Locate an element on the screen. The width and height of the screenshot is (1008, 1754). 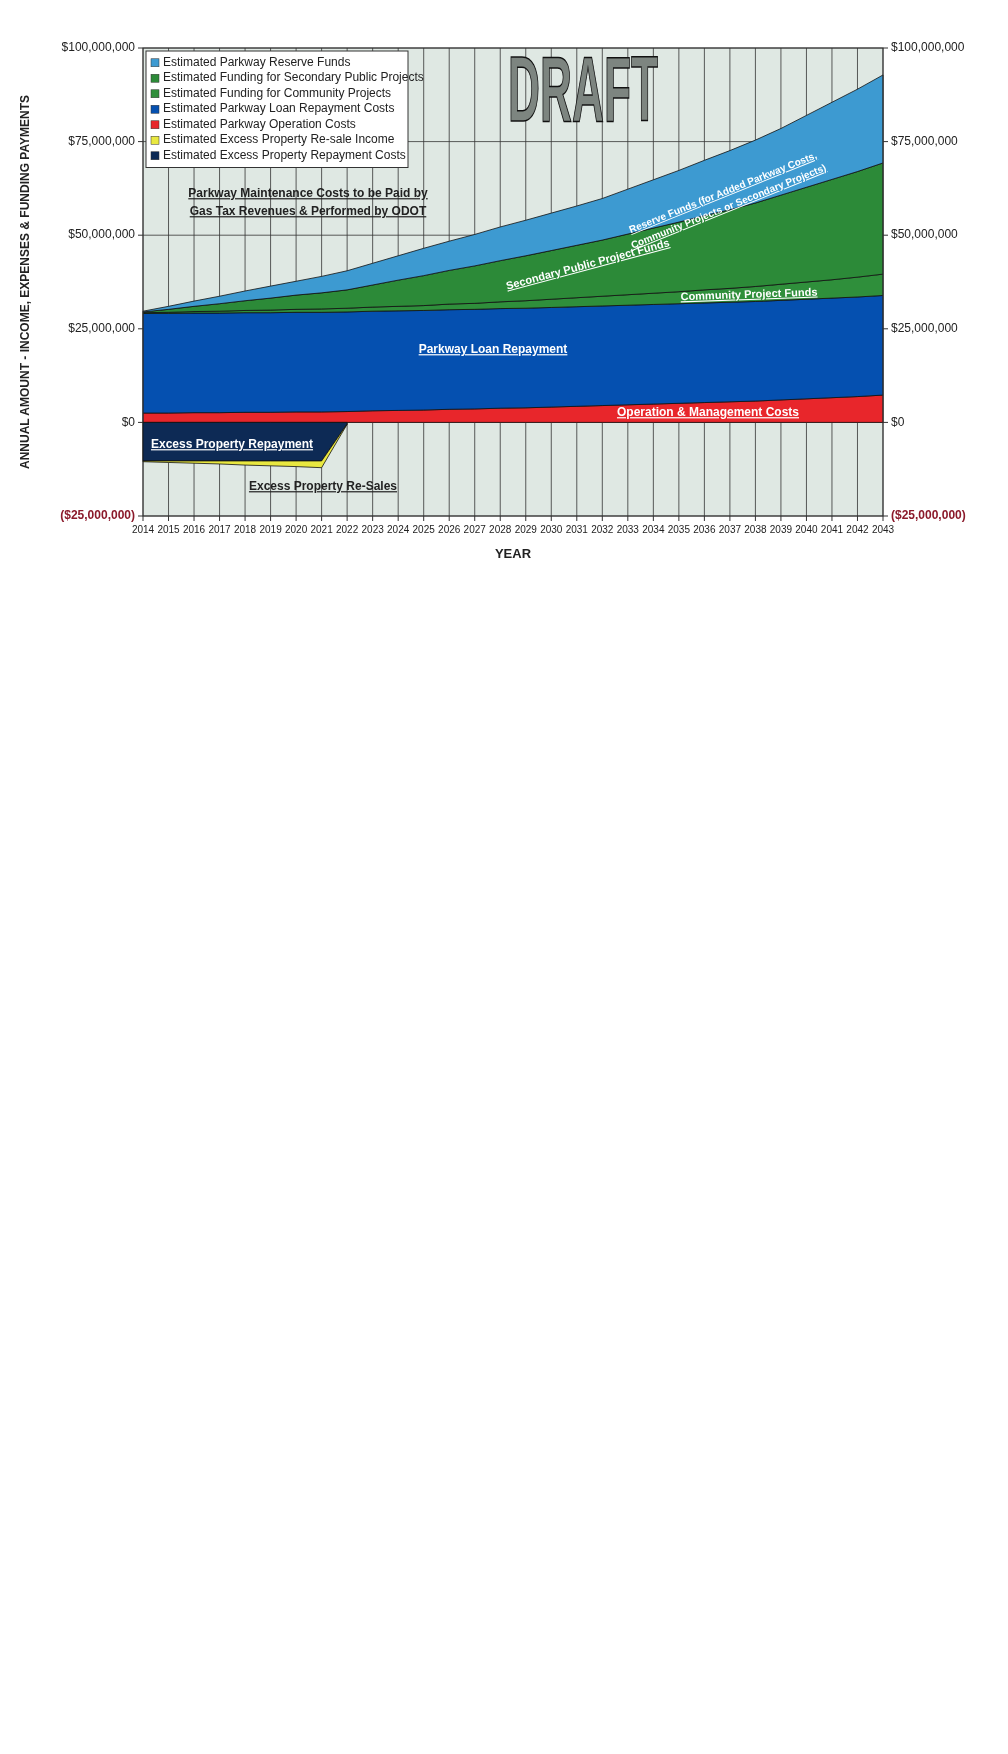
x-tick-label: 2038 is located at coordinates (755, 529).